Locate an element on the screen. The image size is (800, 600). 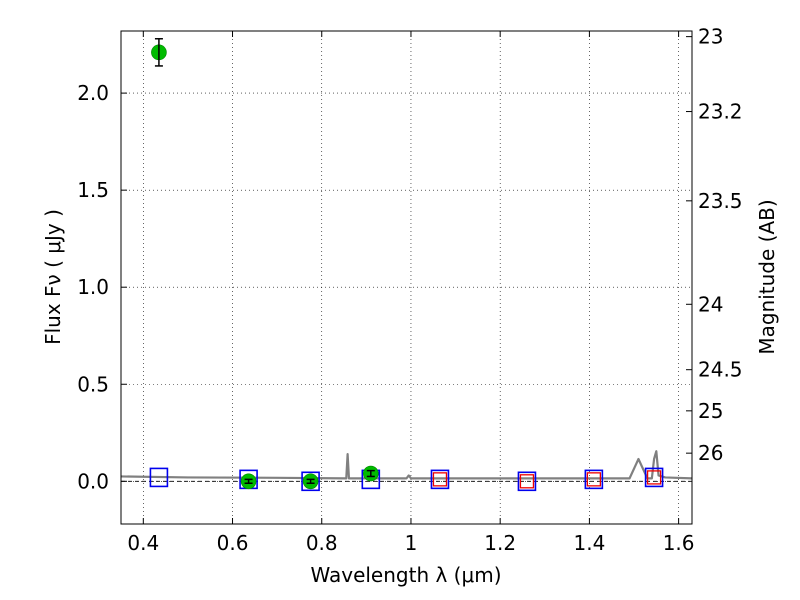
sed-model-line is located at coordinates (406, 465).